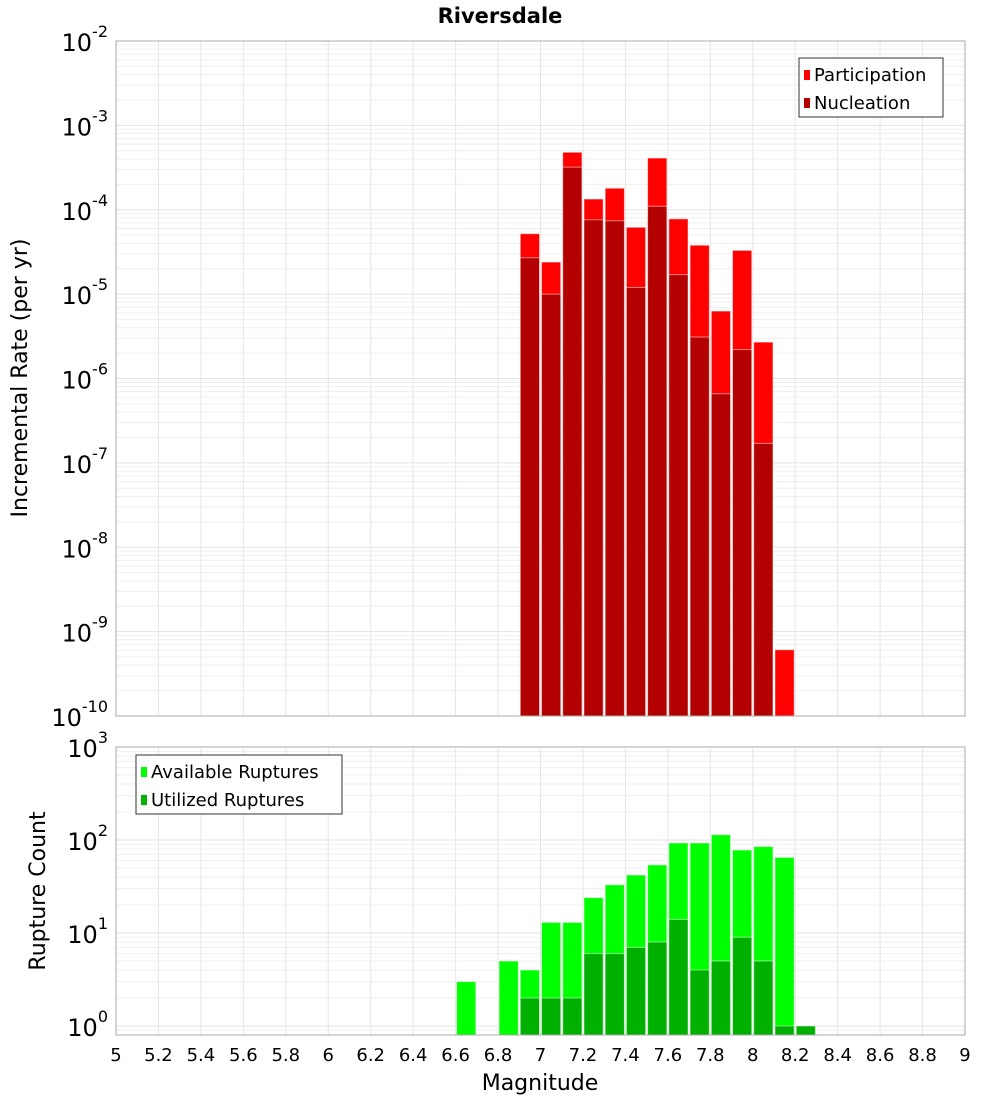  I want to click on top-y-axis-label: Incremental Rate (per yr), so click(20, 378).